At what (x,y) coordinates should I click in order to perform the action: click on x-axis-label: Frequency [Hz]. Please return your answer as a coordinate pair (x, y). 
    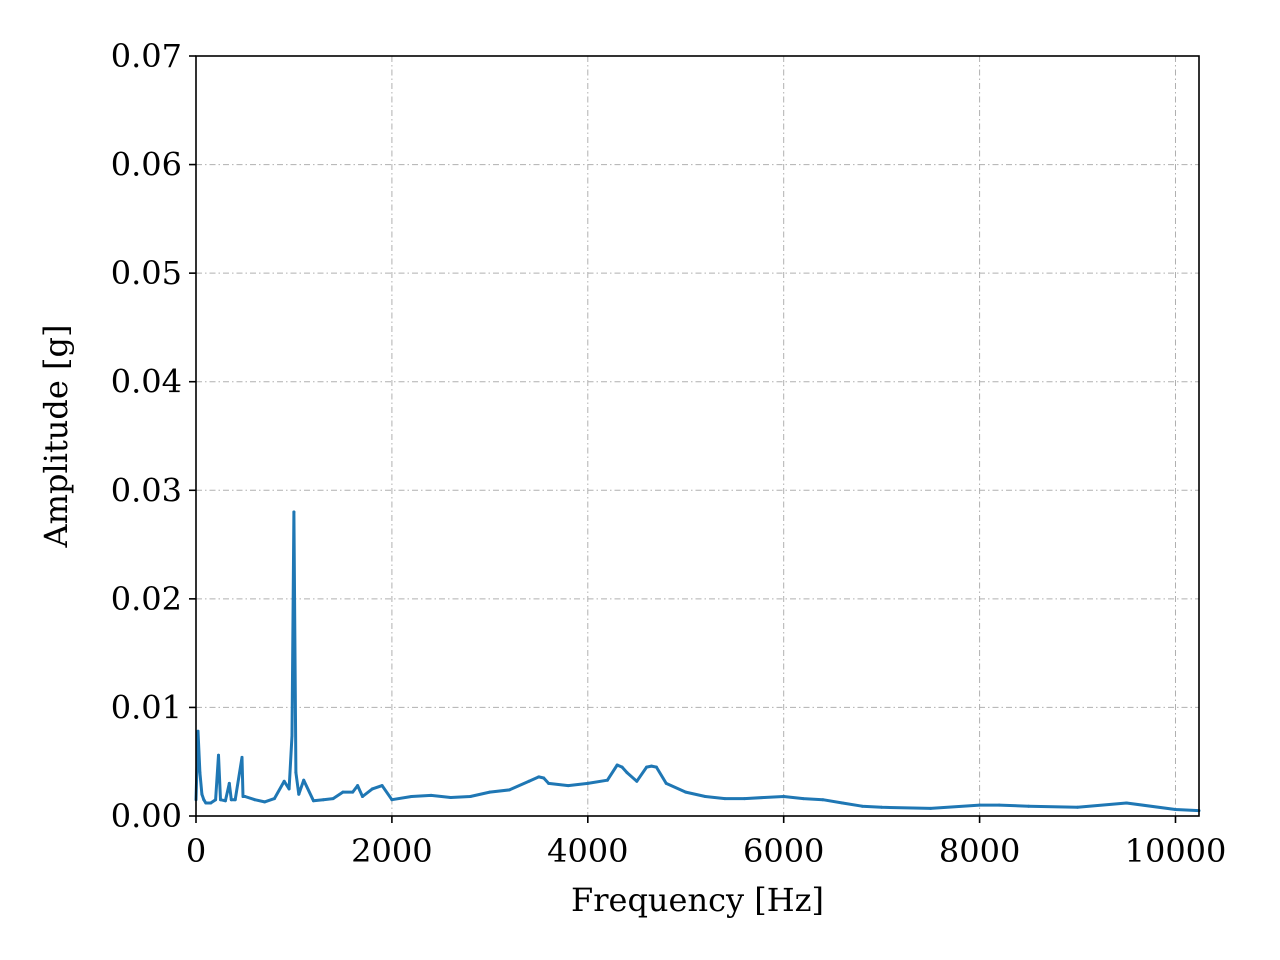
    Looking at the image, I should click on (697, 900).